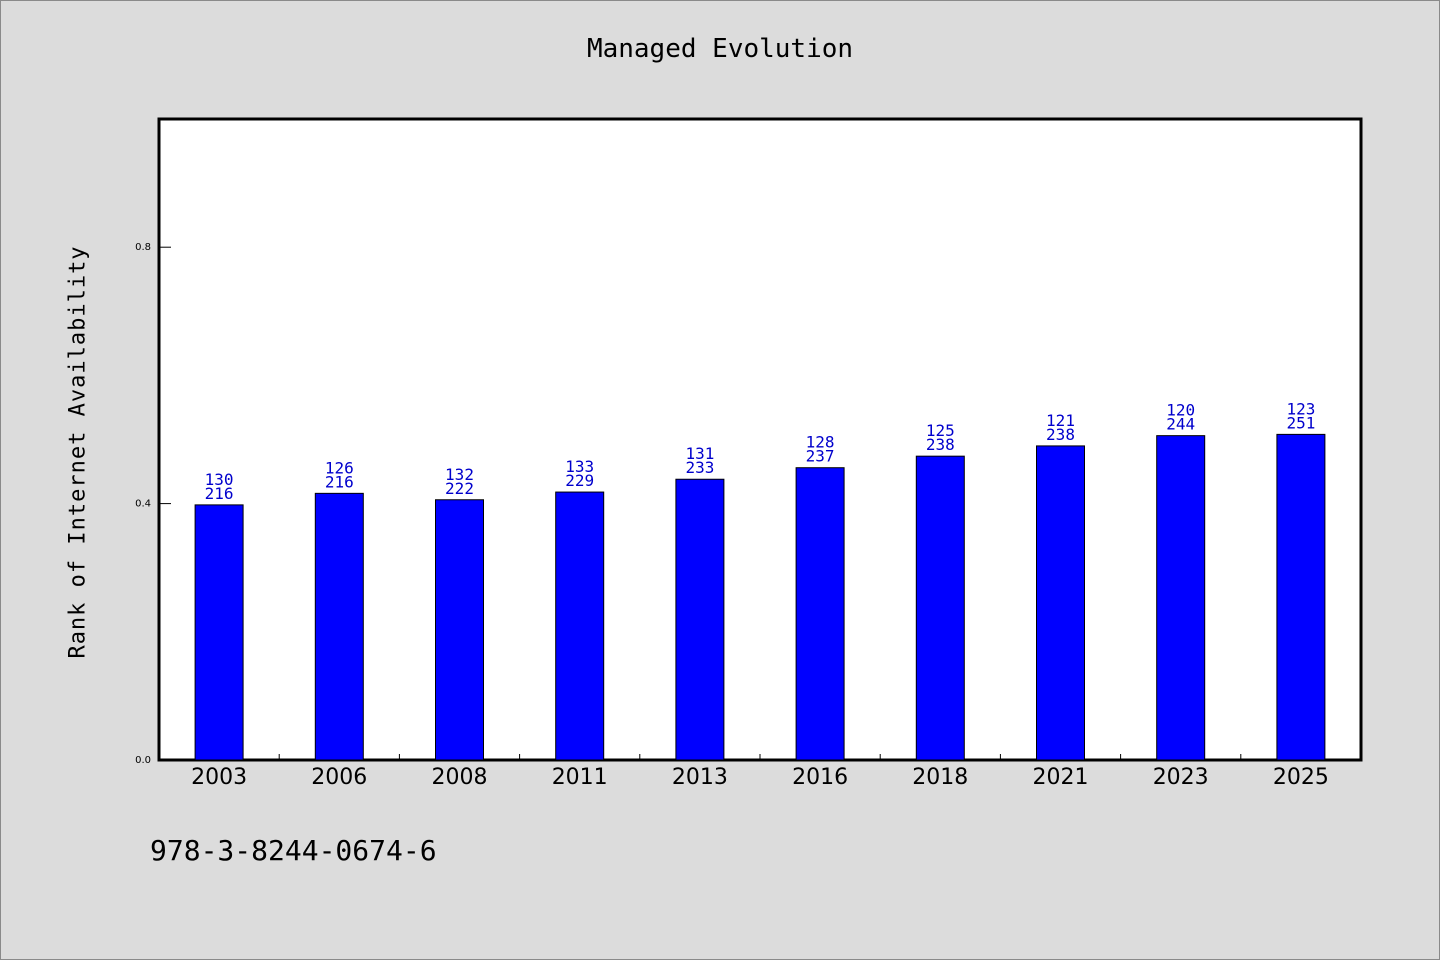 The width and height of the screenshot is (1440, 960). What do you see at coordinates (940, 777) in the screenshot?
I see `x-tick-label: 2018` at bounding box center [940, 777].